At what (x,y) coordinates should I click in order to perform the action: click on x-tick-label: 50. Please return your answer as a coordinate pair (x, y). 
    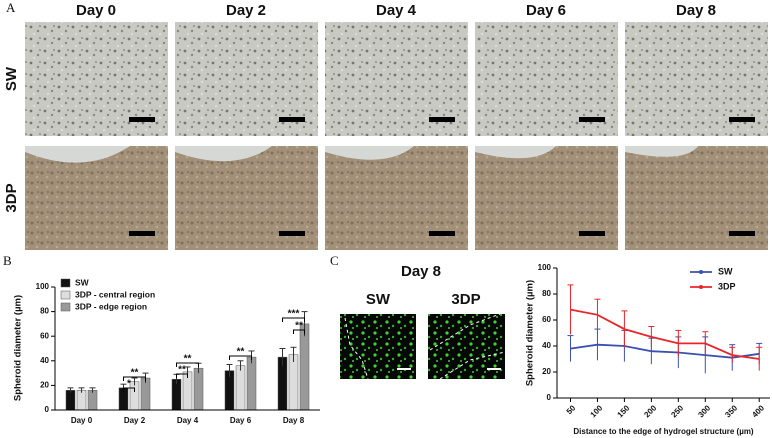
    Looking at the image, I should click on (571, 409).